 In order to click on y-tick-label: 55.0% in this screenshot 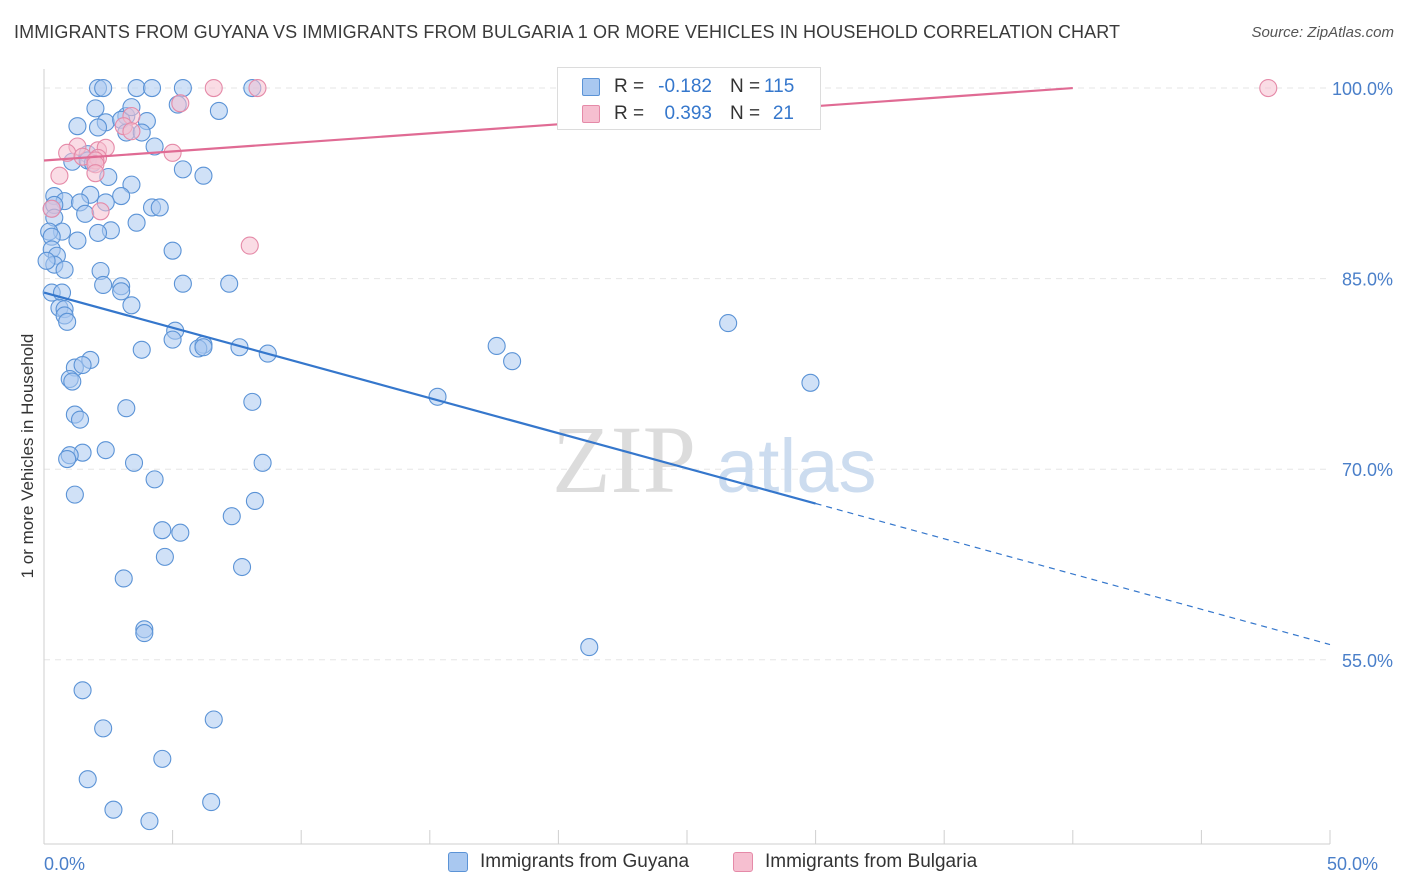, I will do `click(1367, 661)`.